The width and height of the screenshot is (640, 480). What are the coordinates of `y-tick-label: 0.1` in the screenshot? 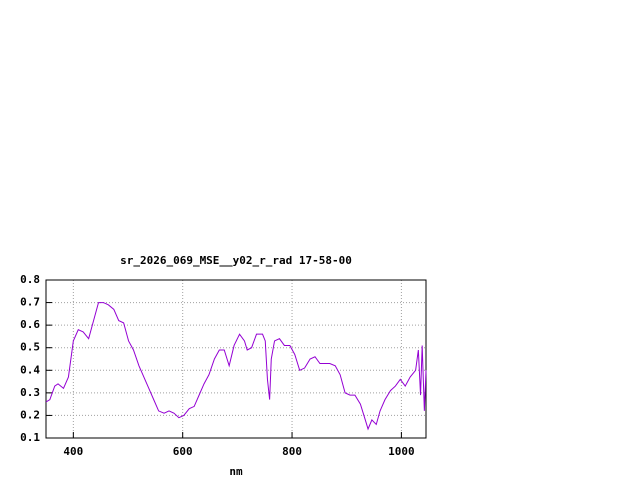 It's located at (30, 437).